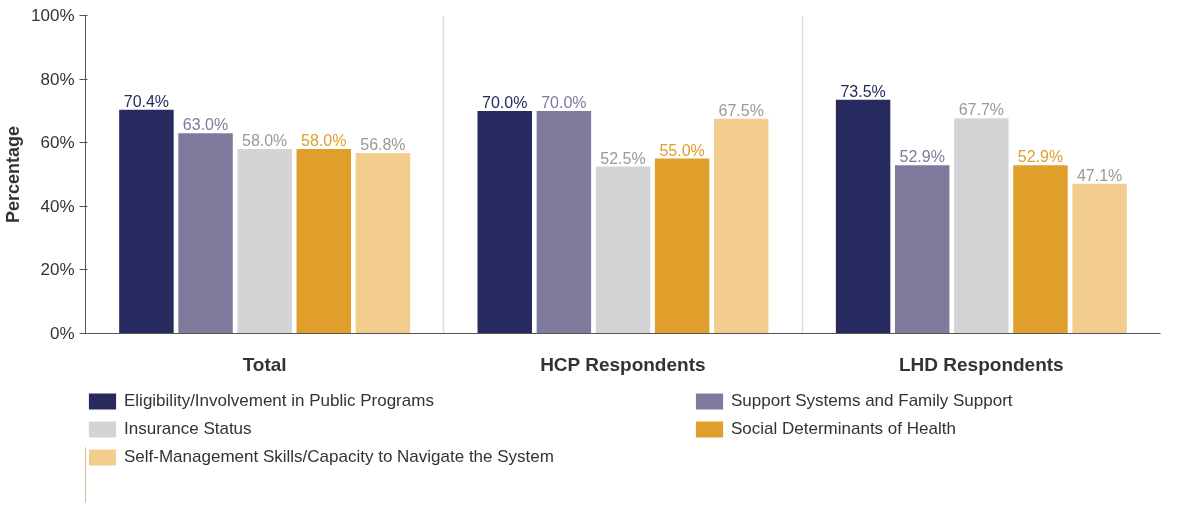 The width and height of the screenshot is (1203, 523). What do you see at coordinates (57, 270) in the screenshot?
I see `y-tick-label: 20%` at bounding box center [57, 270].